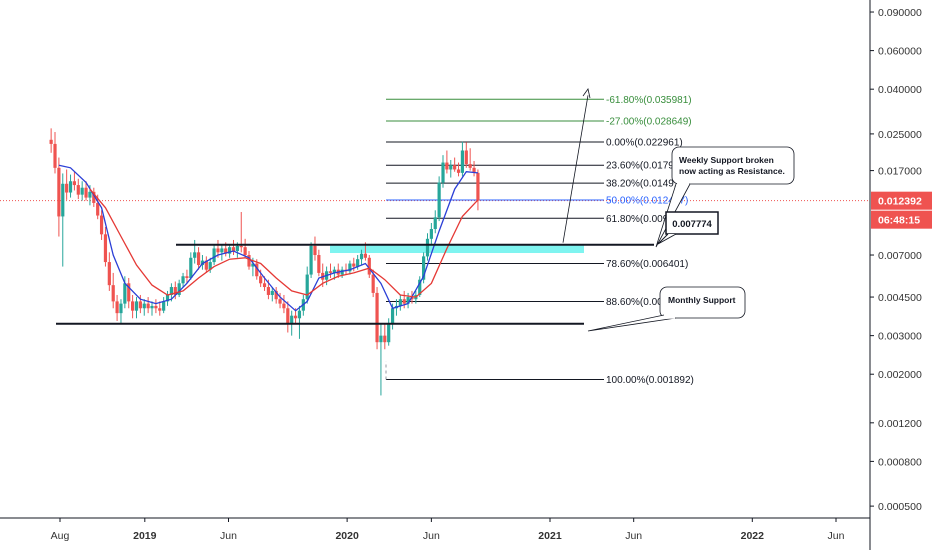 This screenshot has width=932, height=550. Describe the element at coordinates (284, 243) in the screenshot. I see `moving-average-red` at that location.